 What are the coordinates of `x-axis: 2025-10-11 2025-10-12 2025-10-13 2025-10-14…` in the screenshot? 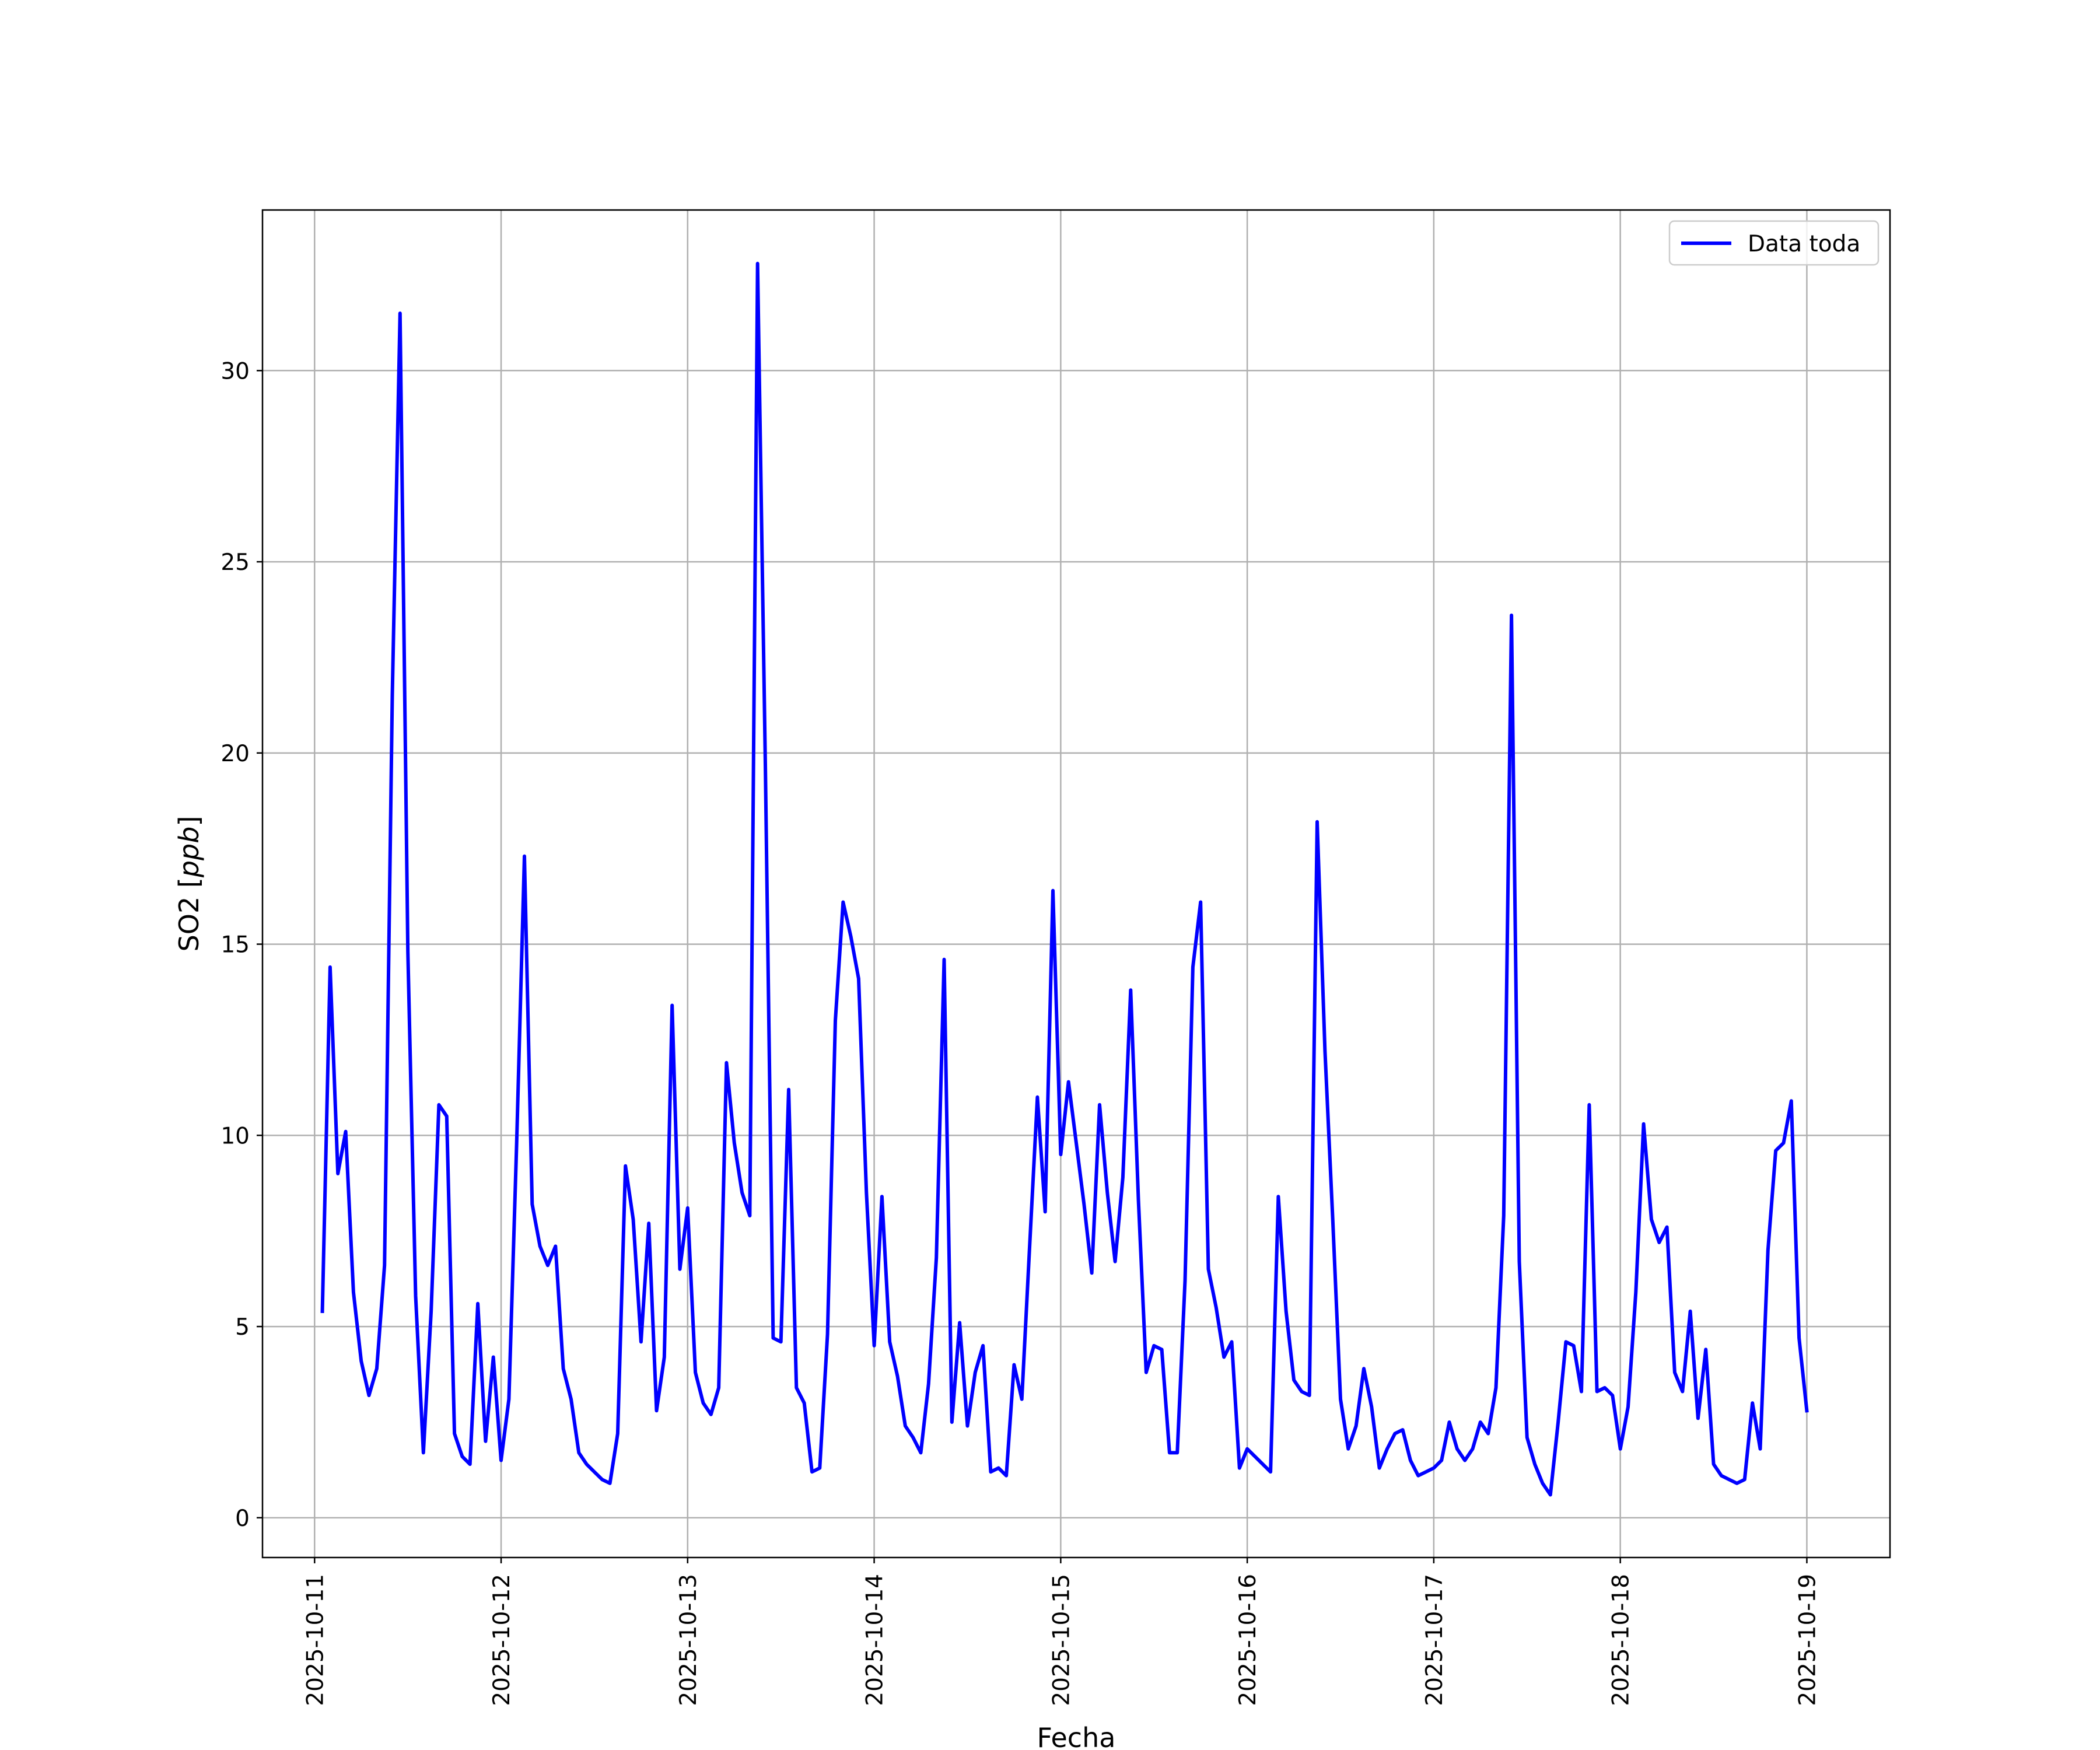 It's located at (1061, 1632).